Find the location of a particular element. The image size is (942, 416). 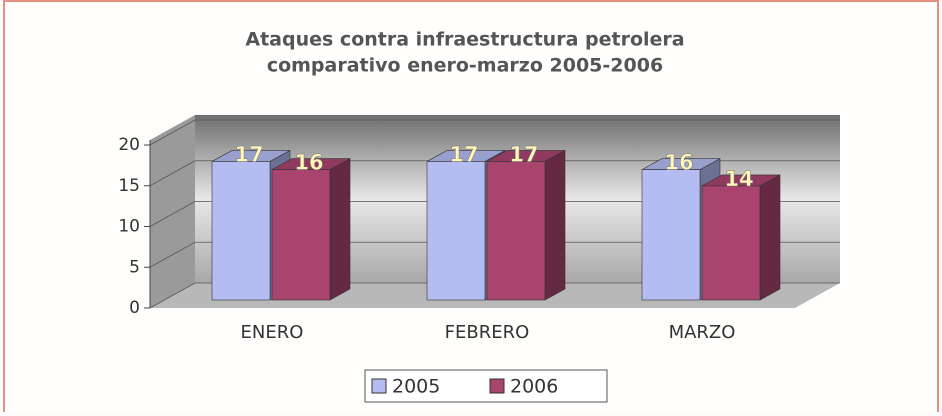

chart-title: Ataques contra infraestructura petrolera is located at coordinates (464, 40).